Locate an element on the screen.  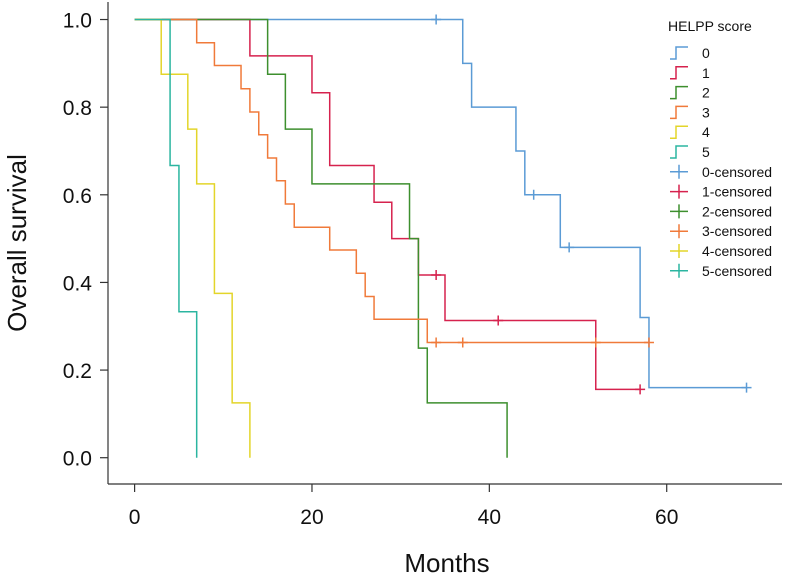
series-4-survival-line is located at coordinates (192, 238).